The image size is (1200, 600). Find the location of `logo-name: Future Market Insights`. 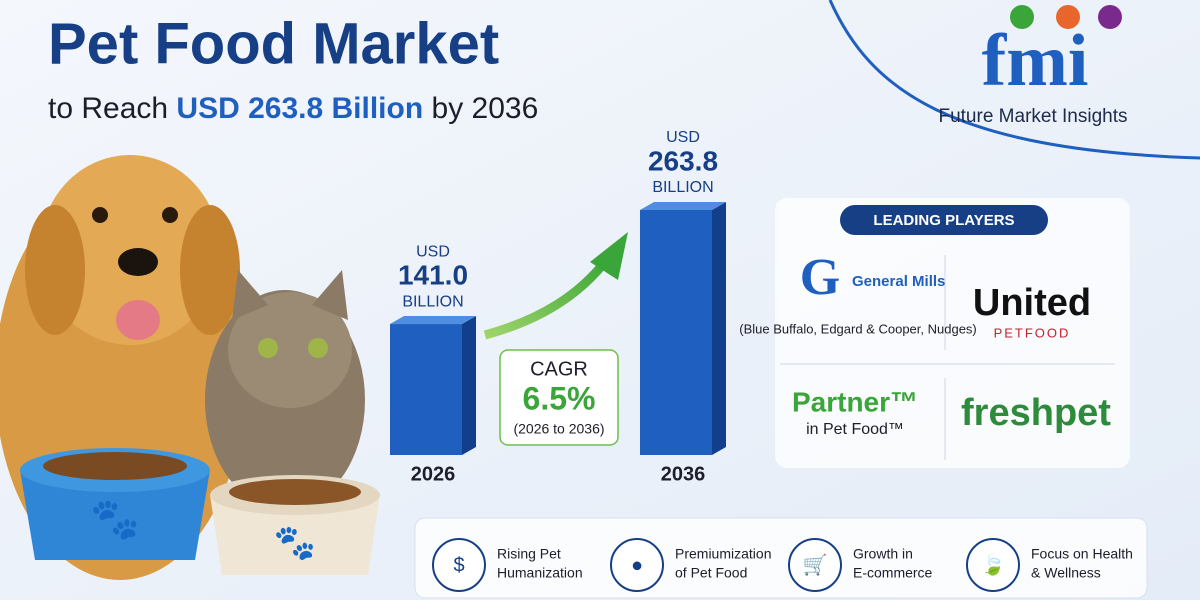

logo-name: Future Market Insights is located at coordinates (1032, 116).